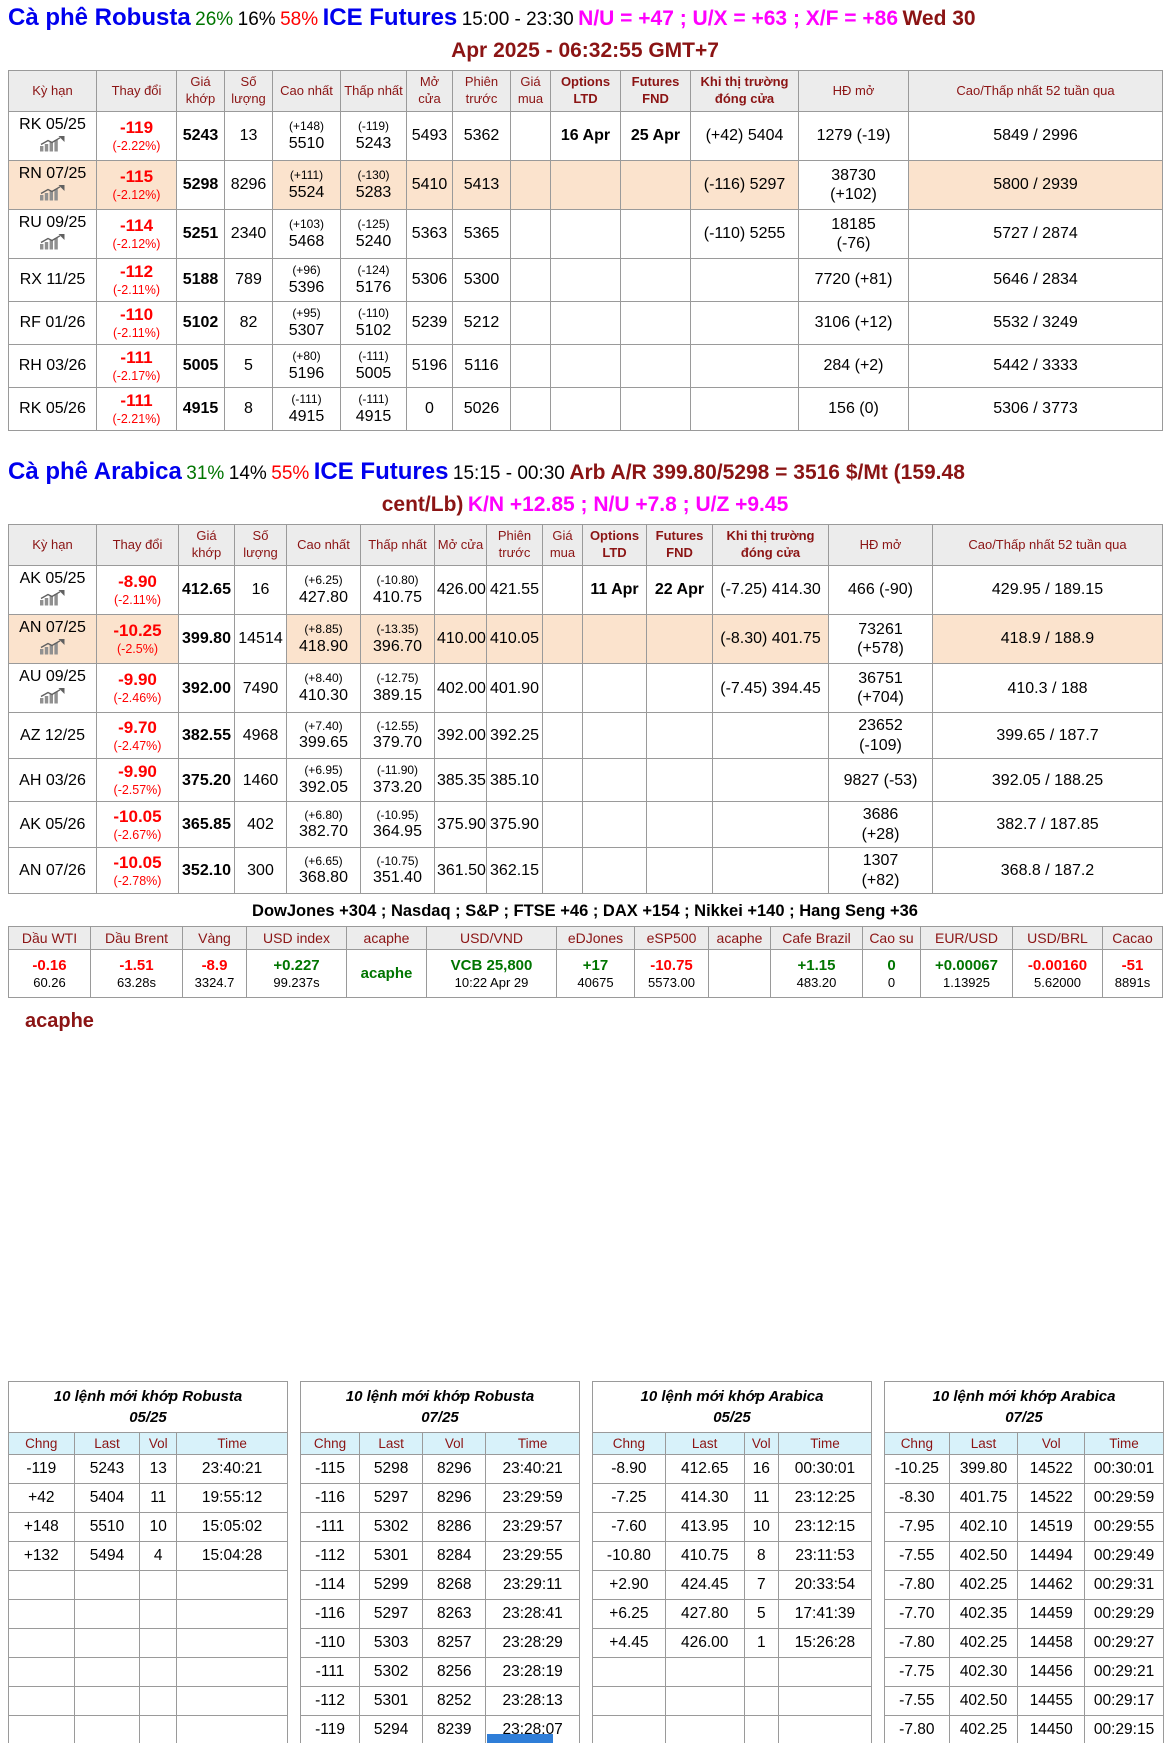 The image size is (1170, 1743). I want to click on order-volume: 8268, so click(454, 1585).